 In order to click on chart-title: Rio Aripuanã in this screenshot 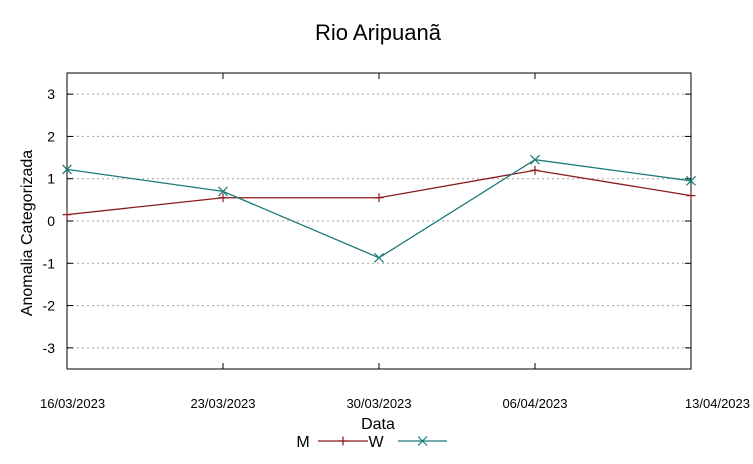, I will do `click(378, 32)`.